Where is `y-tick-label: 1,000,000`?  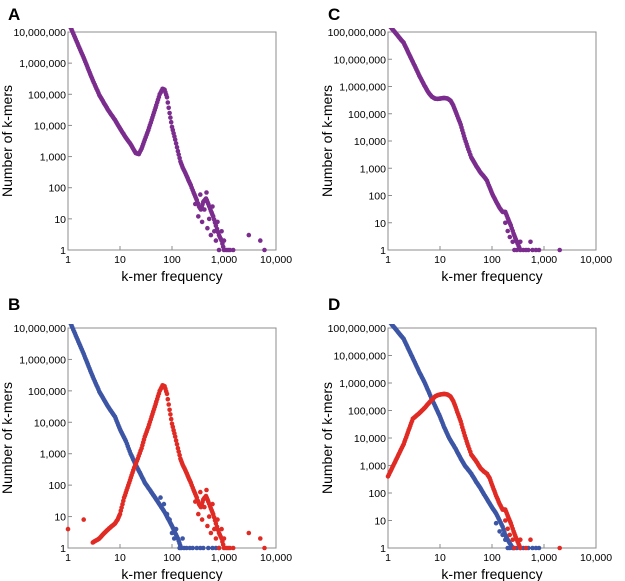 y-tick-label: 1,000,000 is located at coordinates (362, 384).